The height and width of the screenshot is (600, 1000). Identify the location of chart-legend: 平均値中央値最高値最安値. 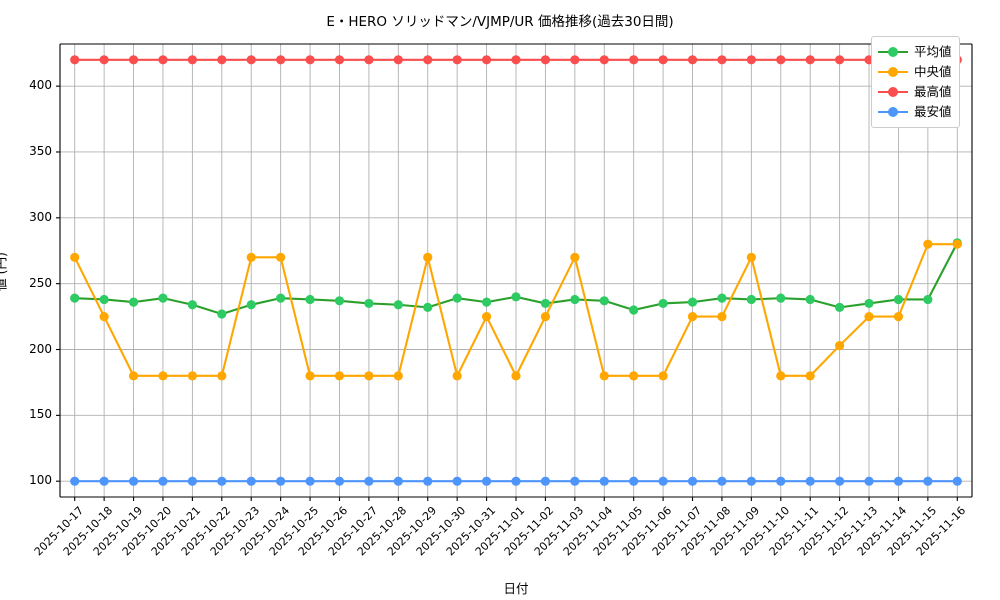
(915, 82).